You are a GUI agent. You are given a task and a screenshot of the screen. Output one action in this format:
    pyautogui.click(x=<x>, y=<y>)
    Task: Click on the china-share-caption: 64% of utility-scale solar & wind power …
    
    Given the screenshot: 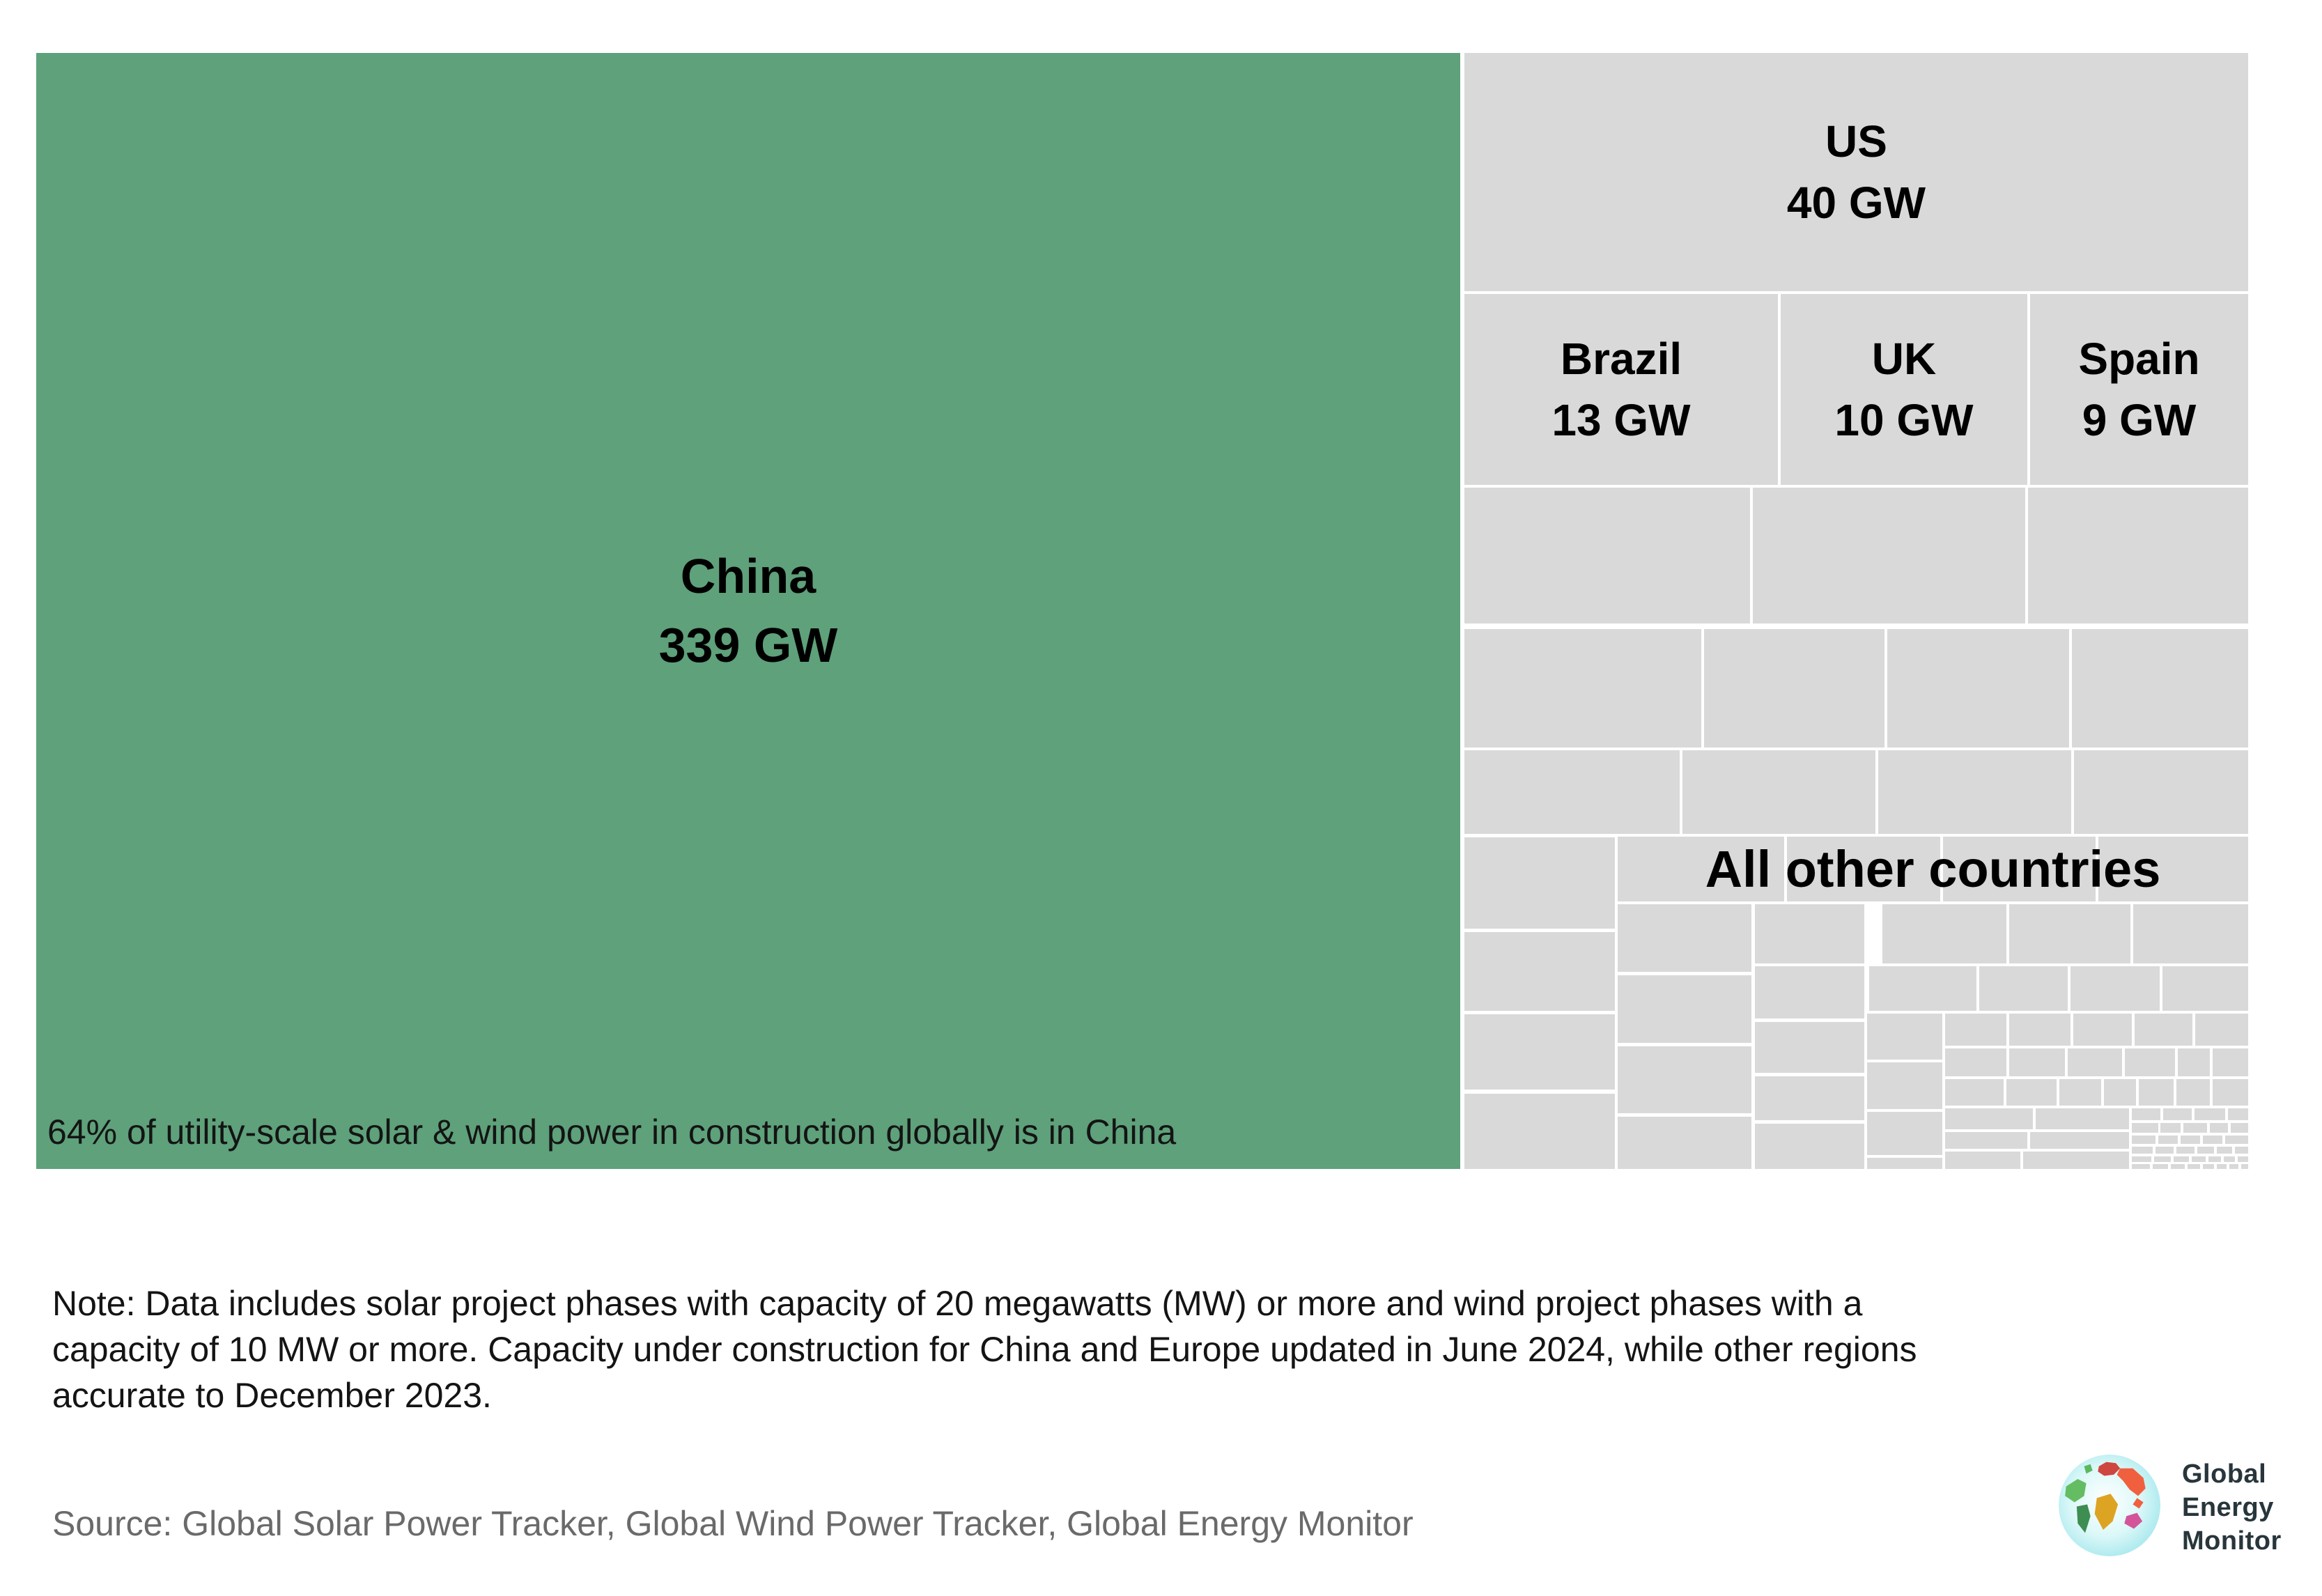 What is the action you would take?
    pyautogui.click(x=612, y=1132)
    